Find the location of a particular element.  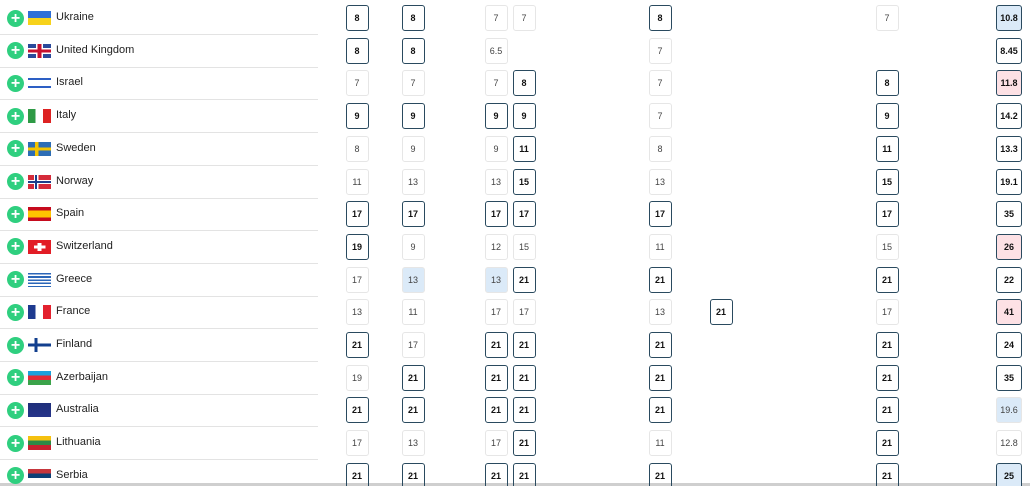

odds-cell: 13.3 is located at coordinates (1009, 148).